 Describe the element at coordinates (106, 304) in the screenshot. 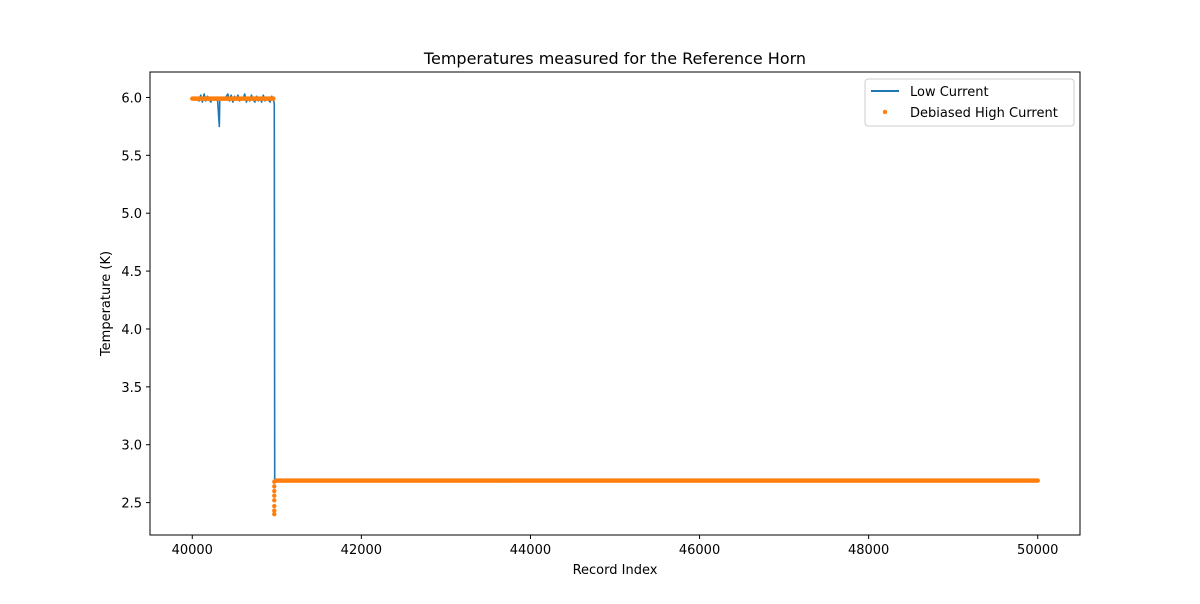

I see `y-axis-label: Temperature (K)` at that location.